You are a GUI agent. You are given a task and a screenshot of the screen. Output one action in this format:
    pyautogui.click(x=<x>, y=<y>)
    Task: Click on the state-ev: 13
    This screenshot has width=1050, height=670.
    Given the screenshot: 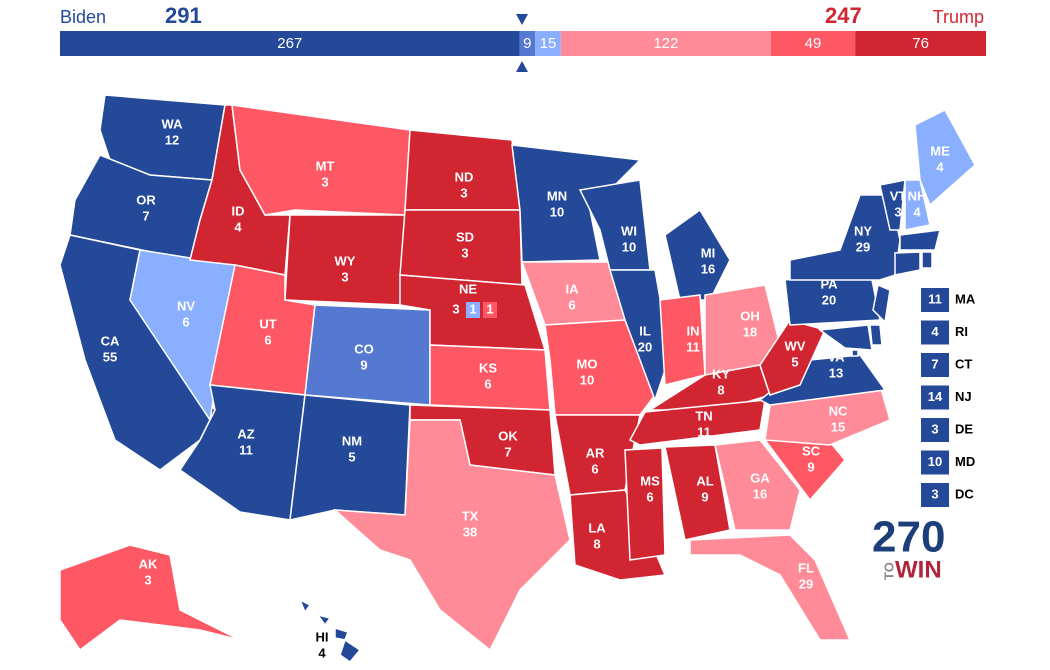 What is the action you would take?
    pyautogui.click(x=836, y=372)
    